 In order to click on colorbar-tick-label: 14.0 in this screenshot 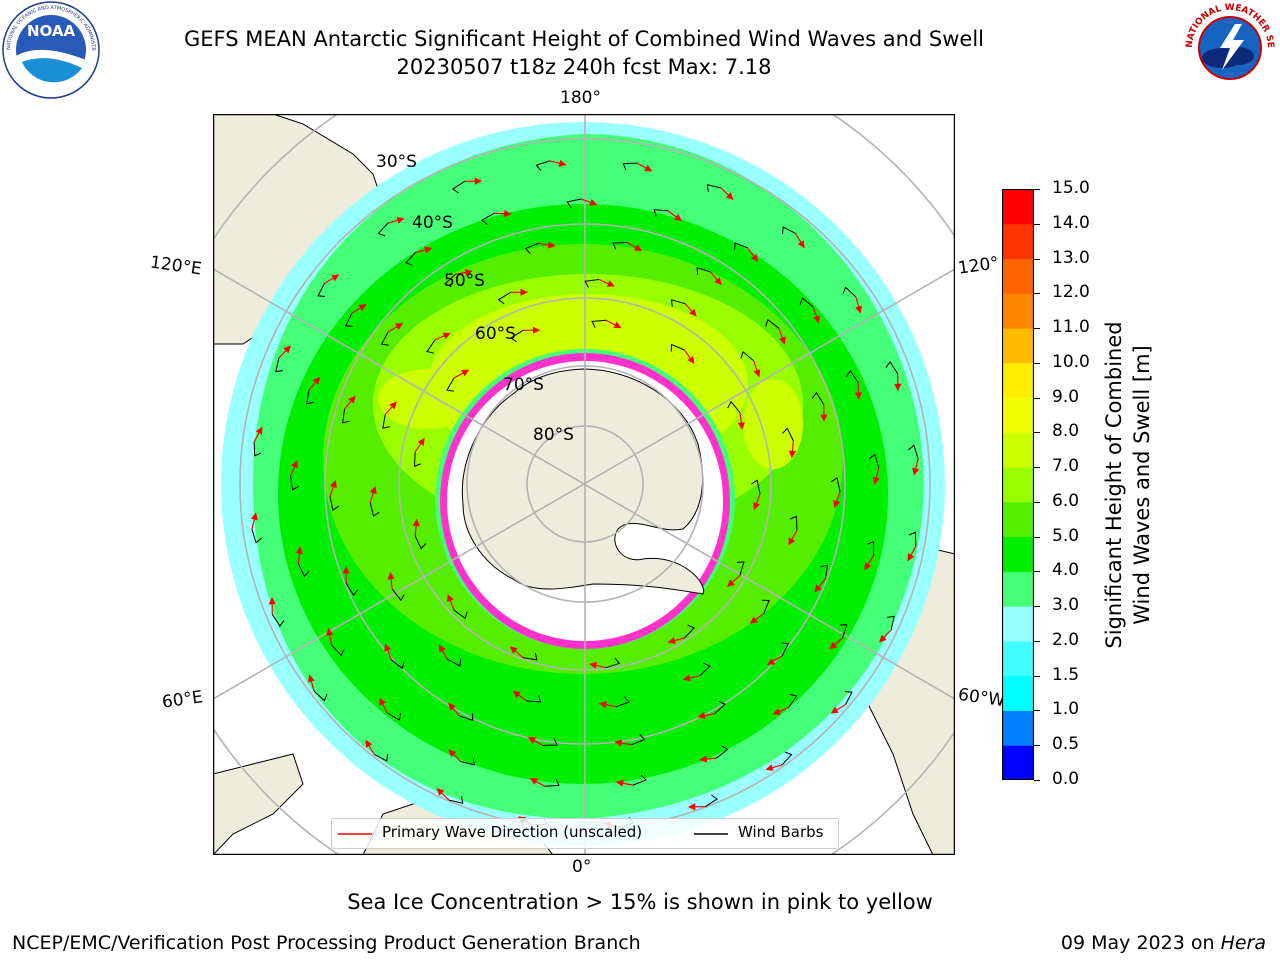, I will do `click(1071, 222)`.